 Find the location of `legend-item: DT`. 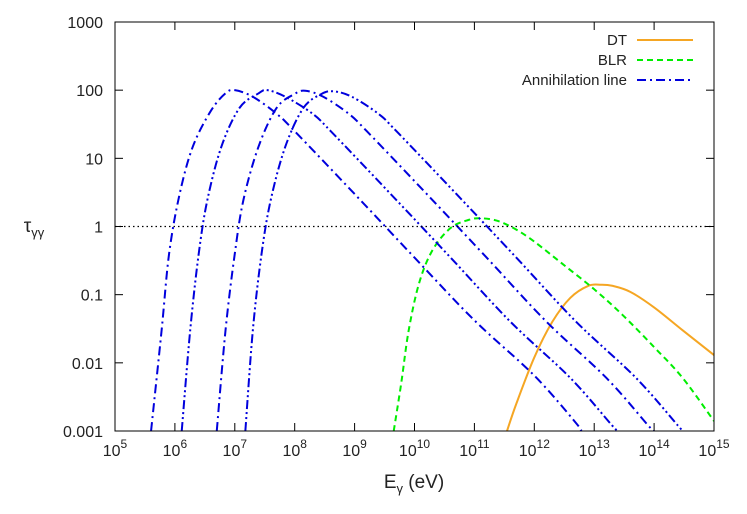

legend-item: DT is located at coordinates (650, 40).